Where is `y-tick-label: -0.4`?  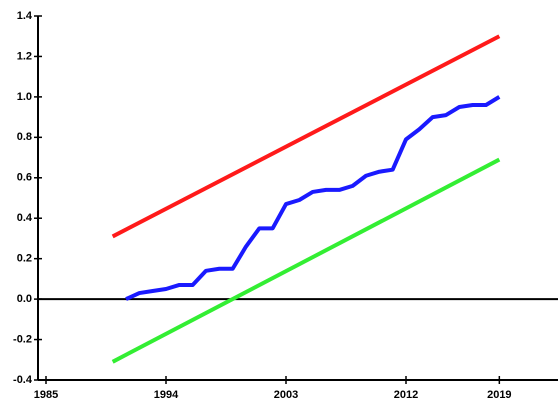 y-tick-label: -0.4 is located at coordinates (23, 380).